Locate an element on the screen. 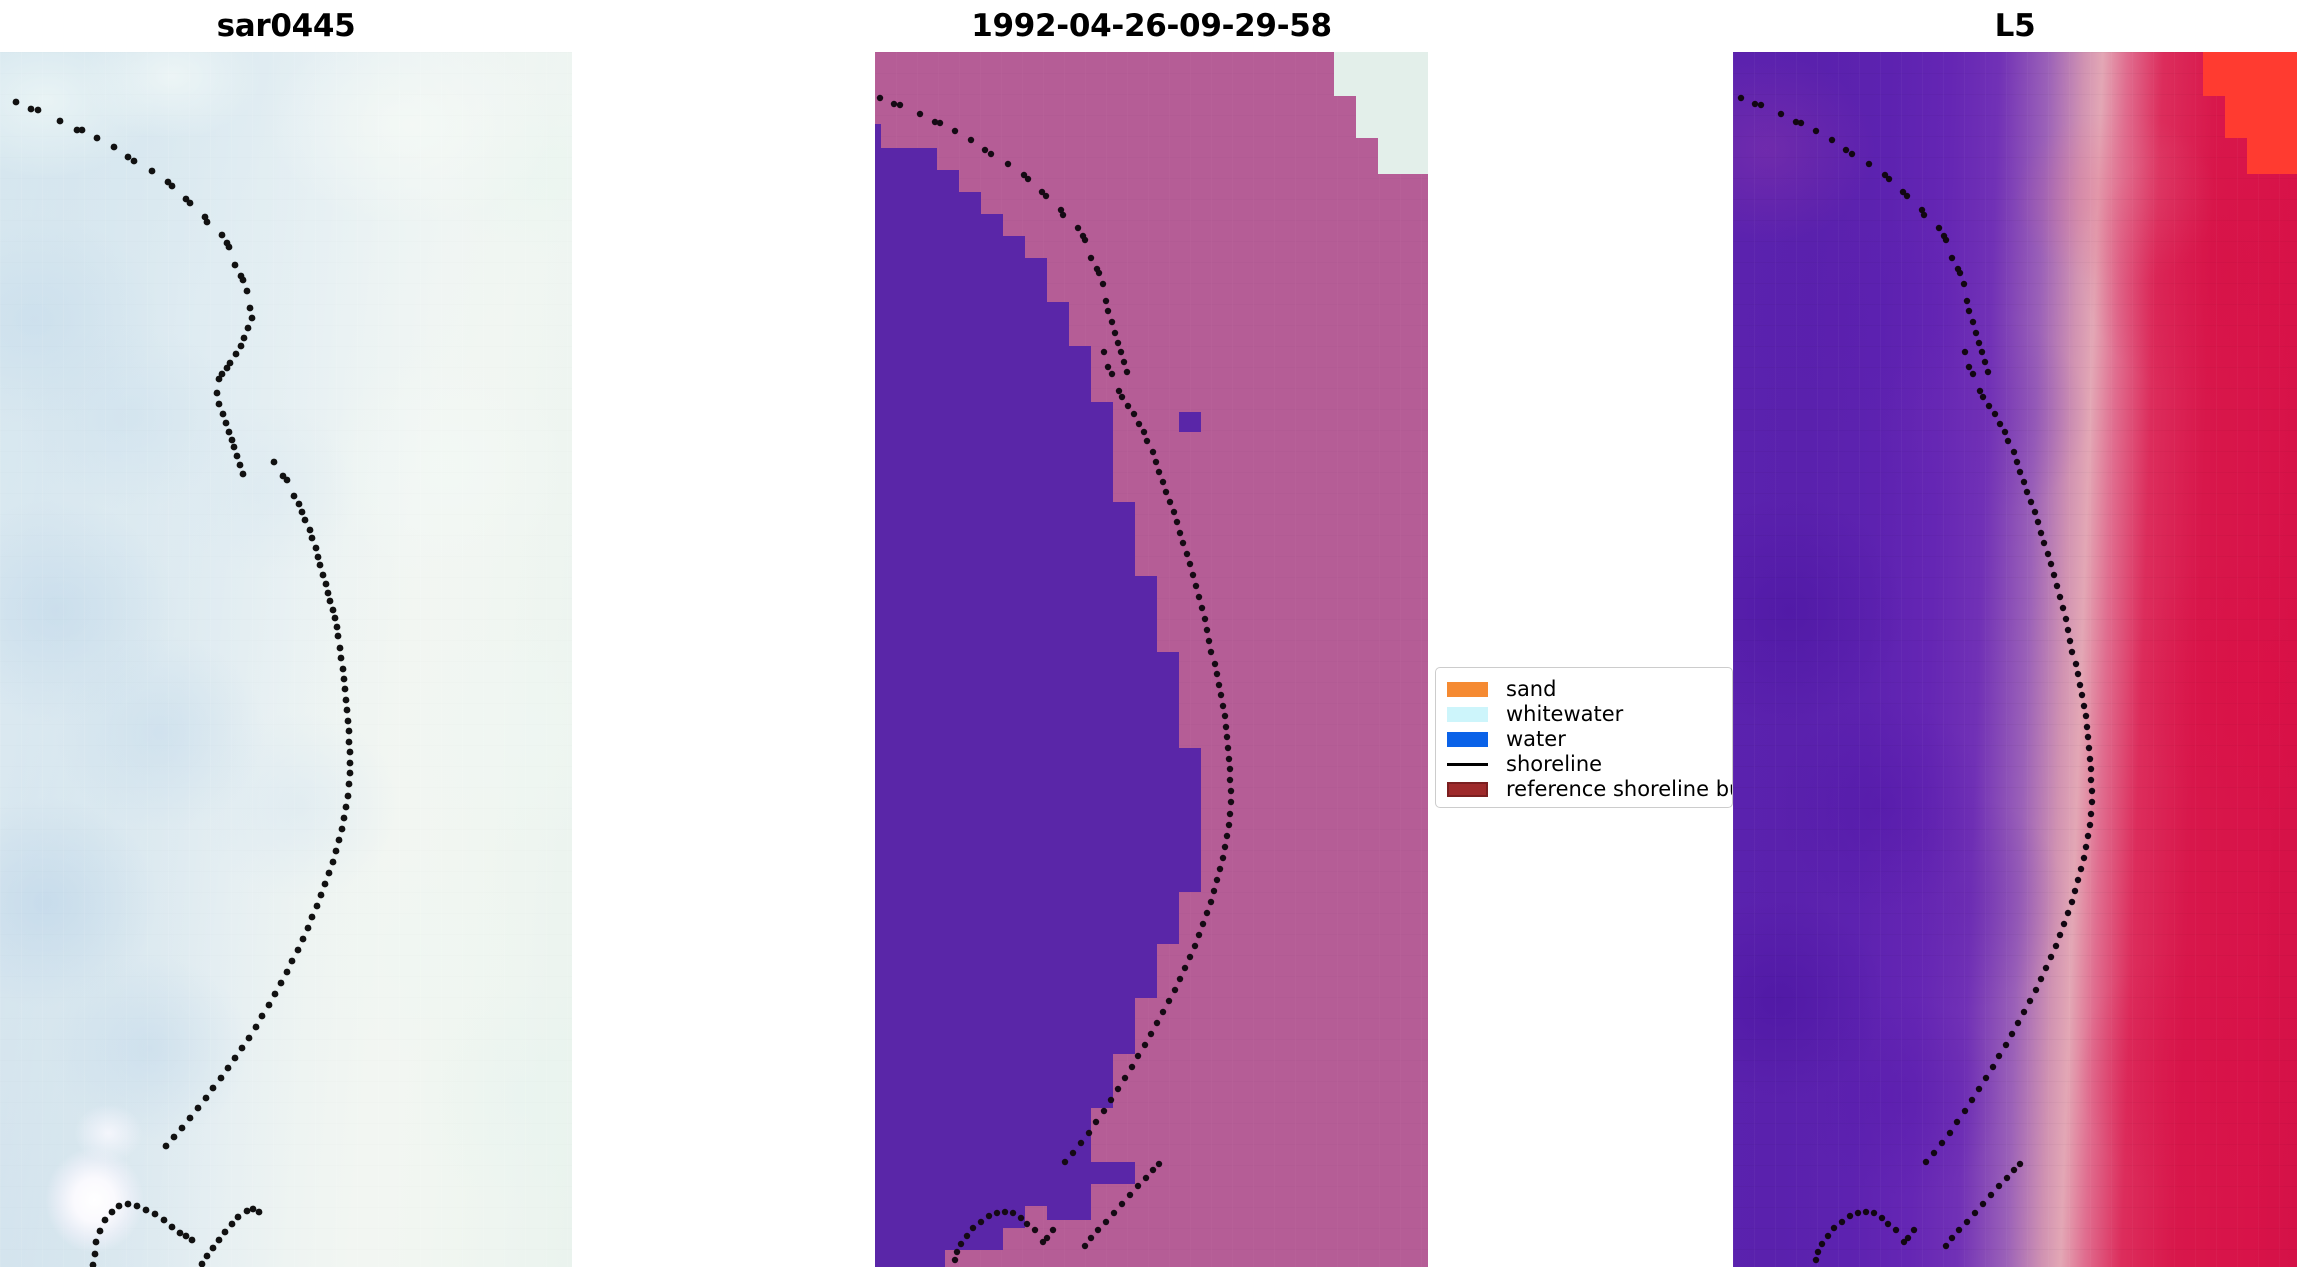 The height and width of the screenshot is (1283, 2297). legend-label-water: water is located at coordinates (1536, 739).